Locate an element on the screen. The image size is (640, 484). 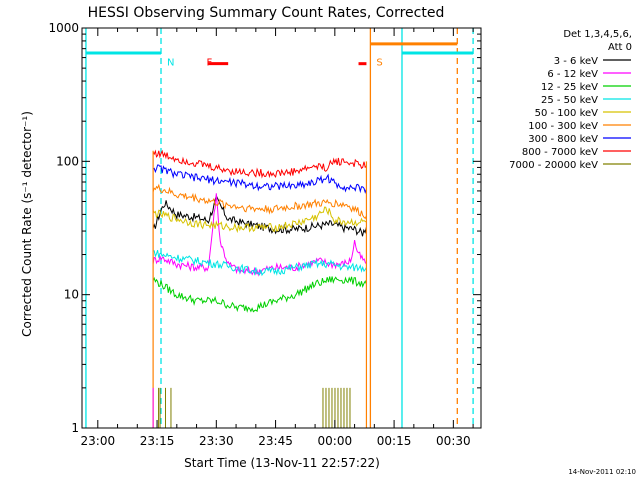
y-tick-label: 1 is located at coordinates (75, 428).